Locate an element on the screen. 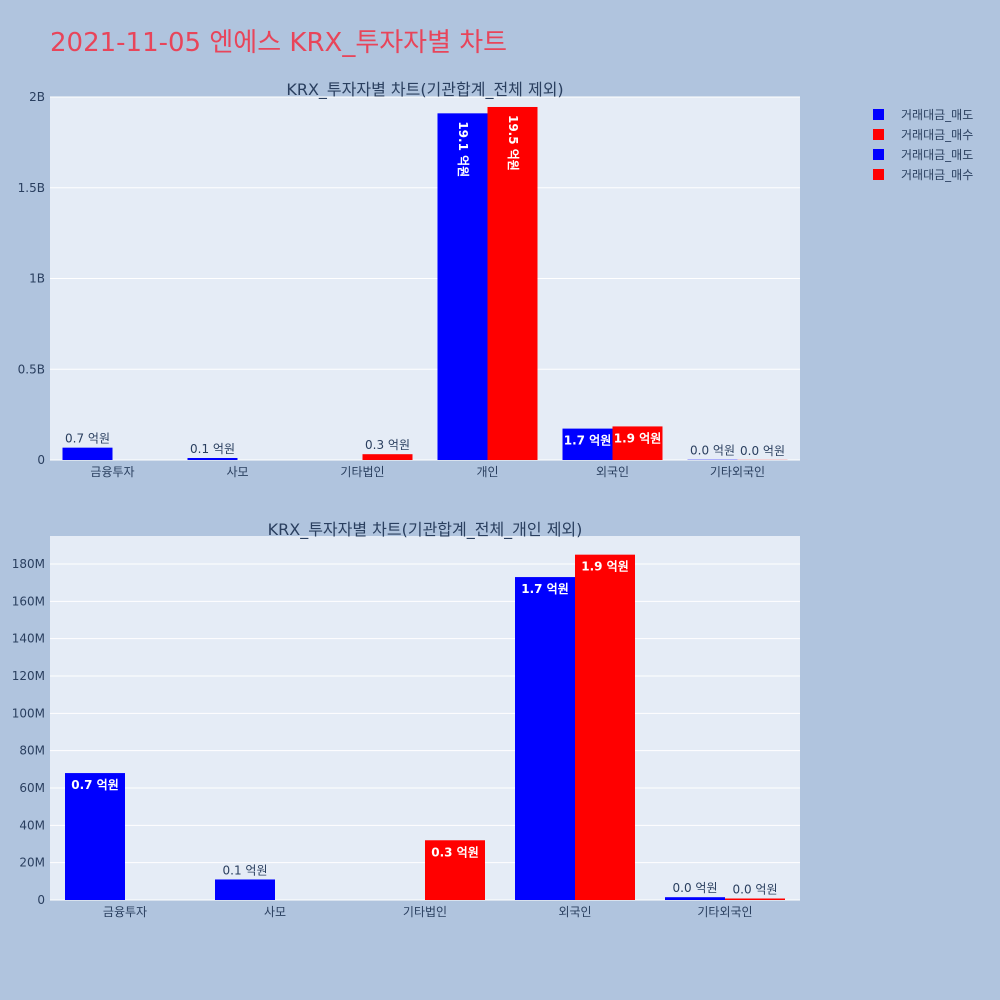 This screenshot has width=1000, height=1000. legend-item-sell-2: 거래대금_매도 is located at coordinates (923, 154).